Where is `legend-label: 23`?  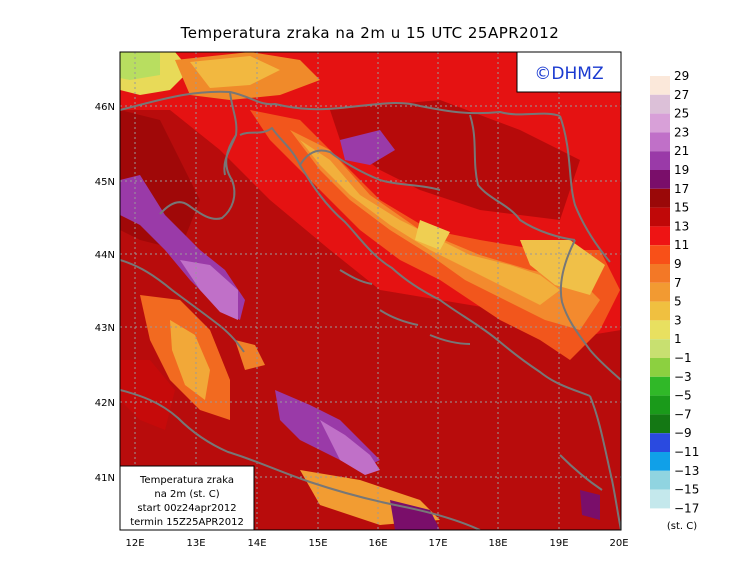 legend-label: 23 is located at coordinates (681, 132).